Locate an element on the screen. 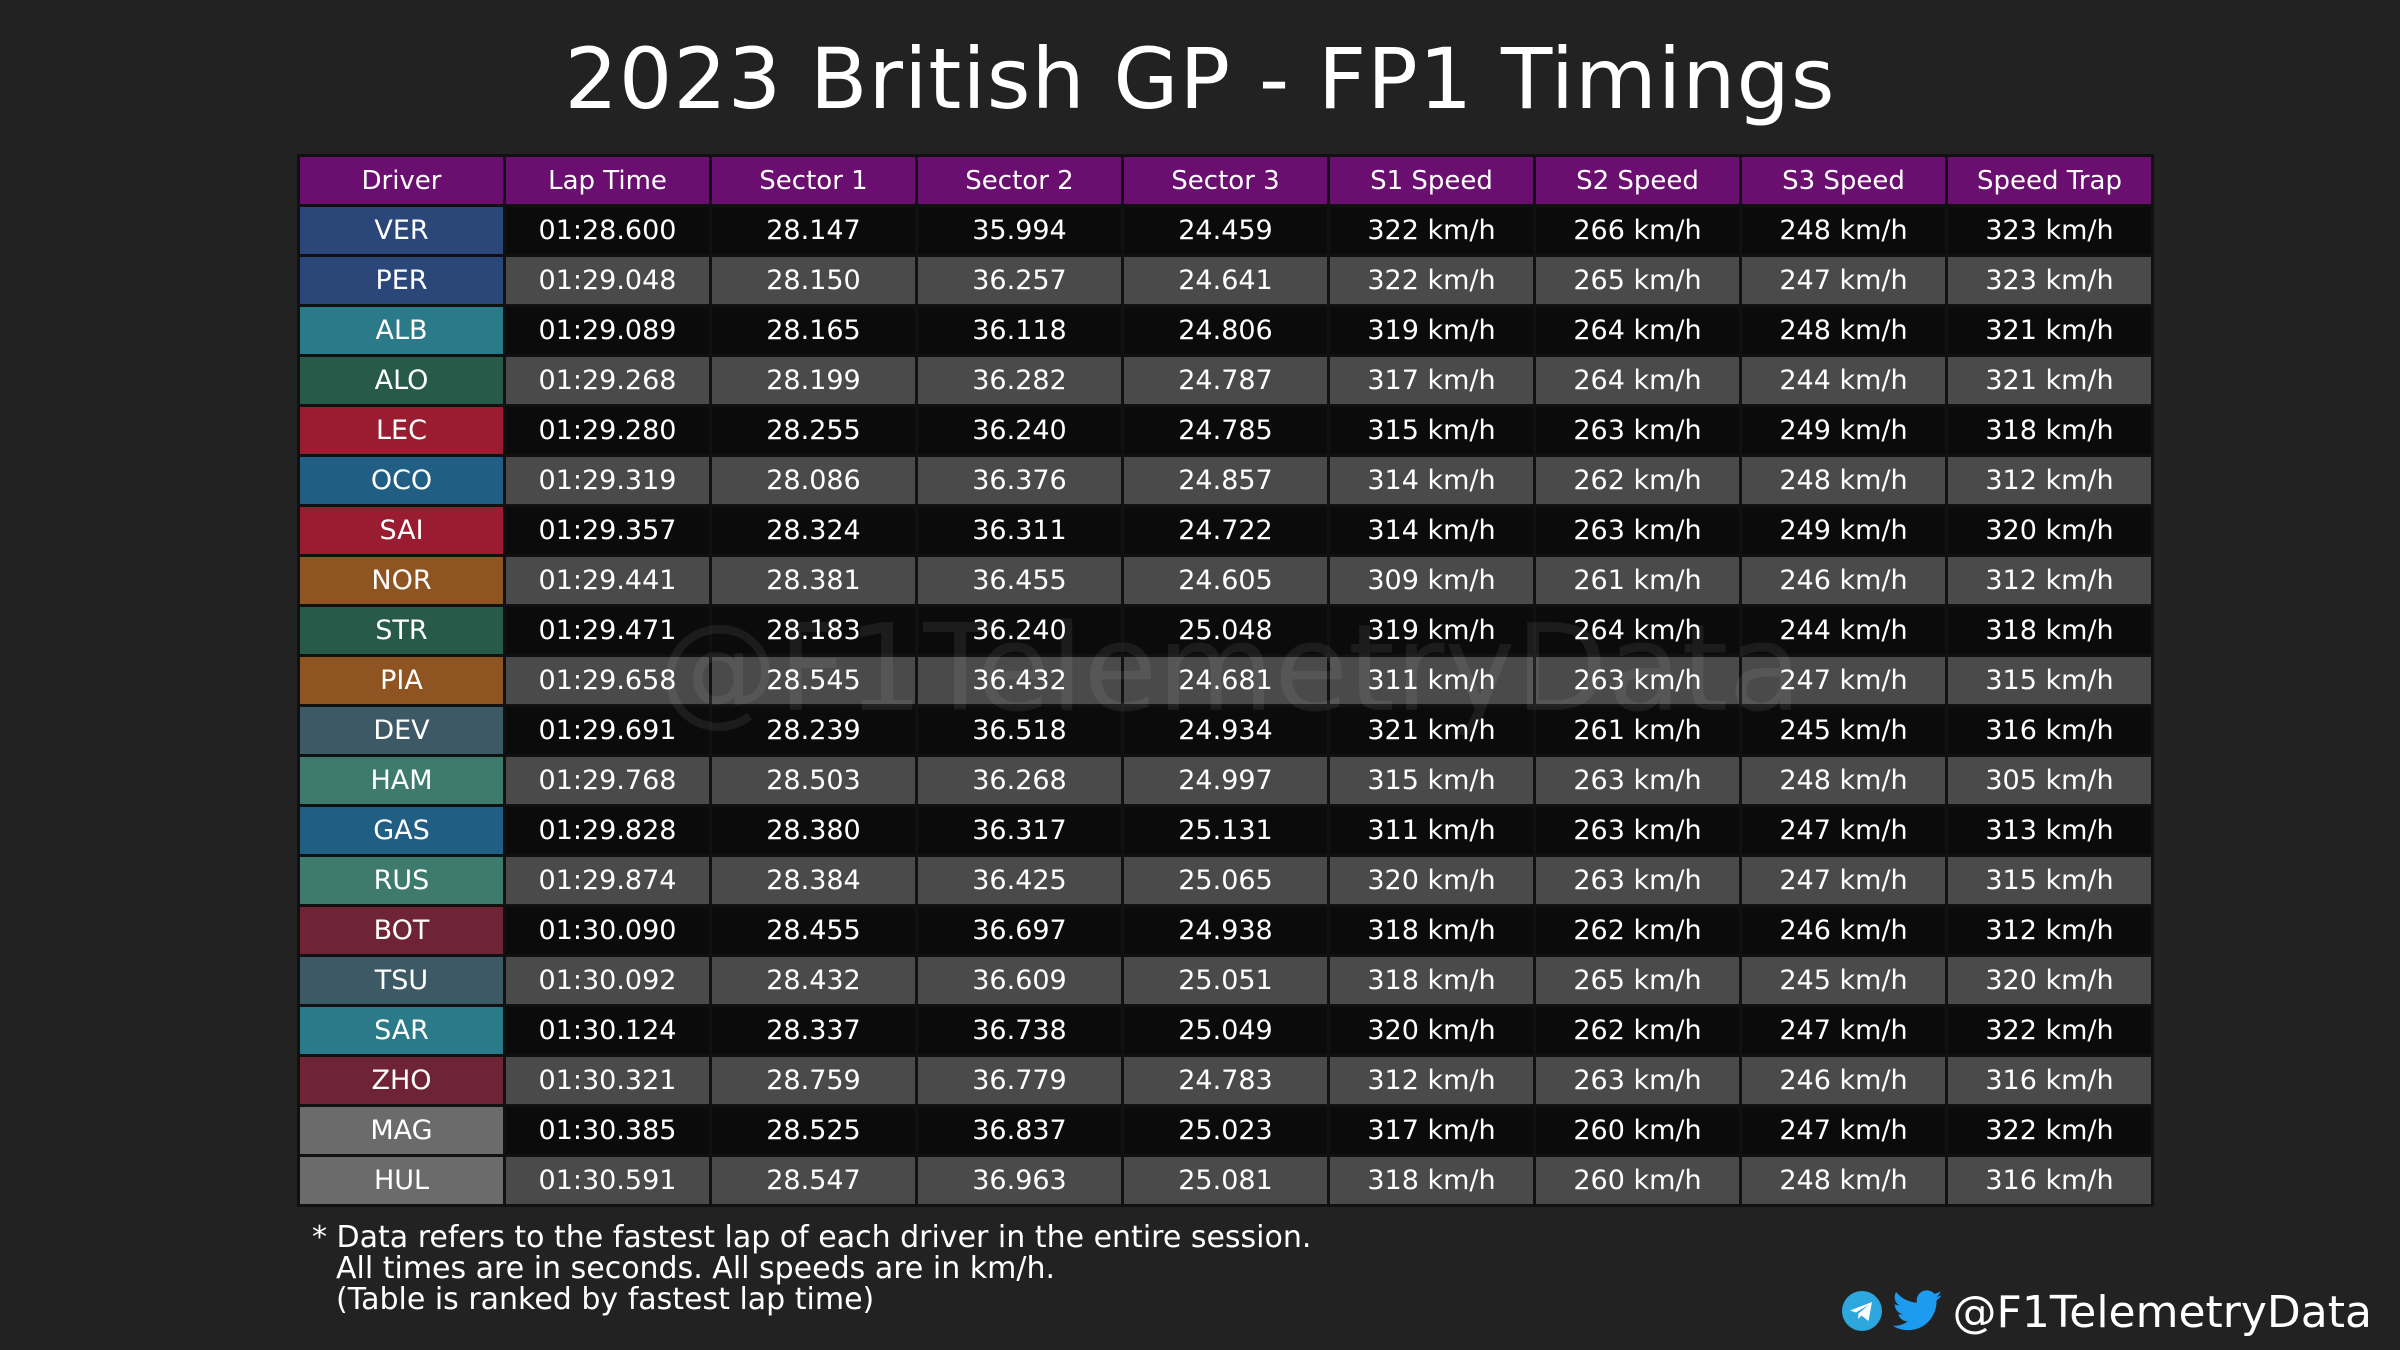 The width and height of the screenshot is (2400, 1350). lap-time-cell: 01:29.357 is located at coordinates (607, 530).